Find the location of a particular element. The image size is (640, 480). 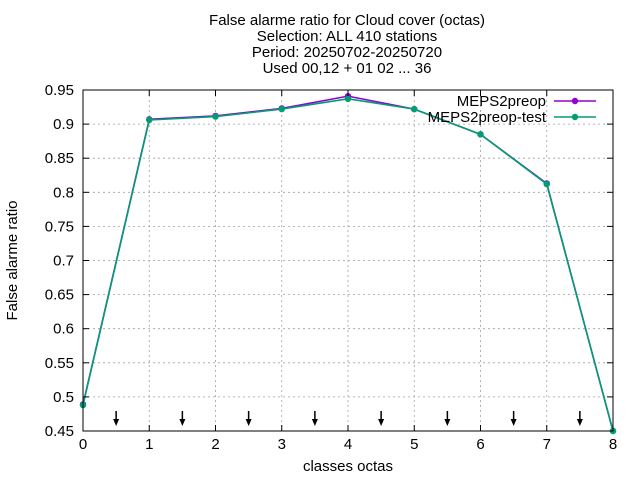

x-tick-label: 8 is located at coordinates (613, 444).